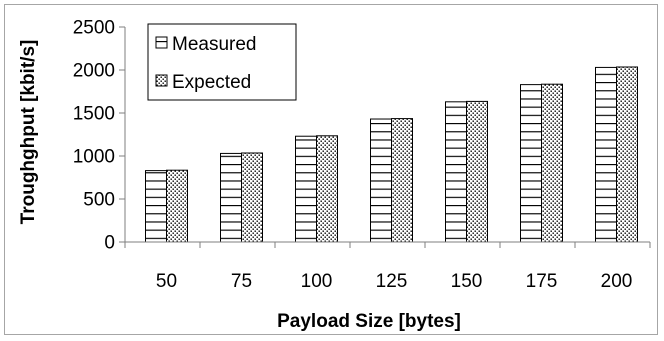 This screenshot has height=341, width=664. I want to click on x-axis-title: Payload Size [bytes], so click(369, 321).